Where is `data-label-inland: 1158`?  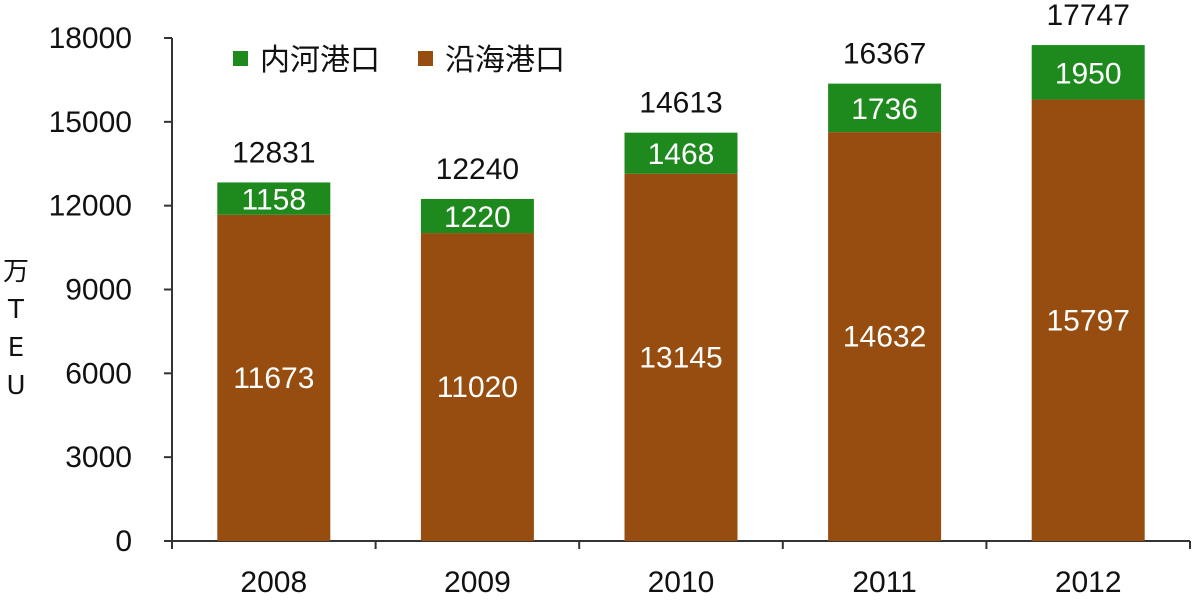
data-label-inland: 1158 is located at coordinates (274, 200).